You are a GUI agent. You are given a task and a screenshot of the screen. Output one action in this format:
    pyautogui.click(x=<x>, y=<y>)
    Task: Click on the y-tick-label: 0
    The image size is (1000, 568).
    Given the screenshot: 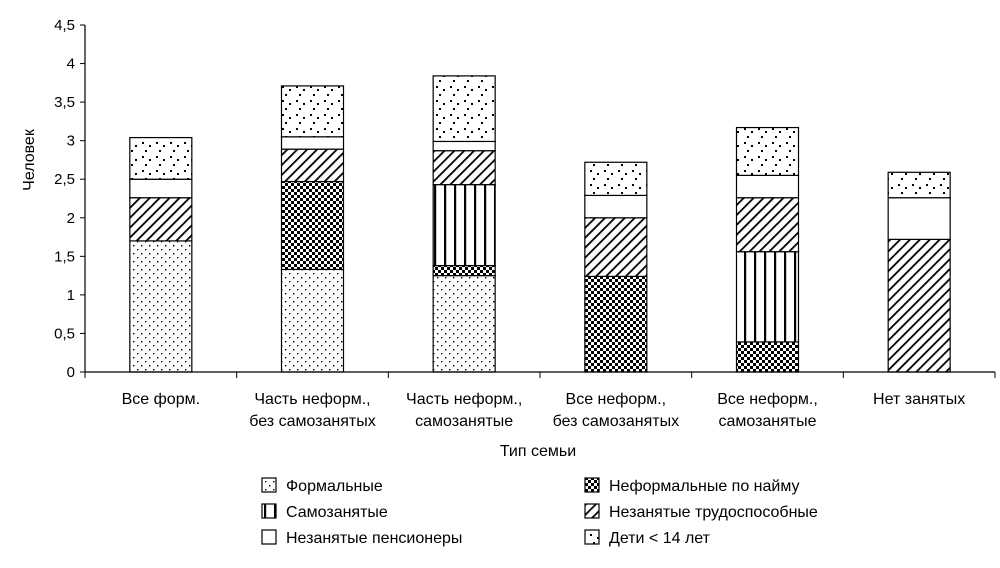 What is the action you would take?
    pyautogui.click(x=71, y=372)
    